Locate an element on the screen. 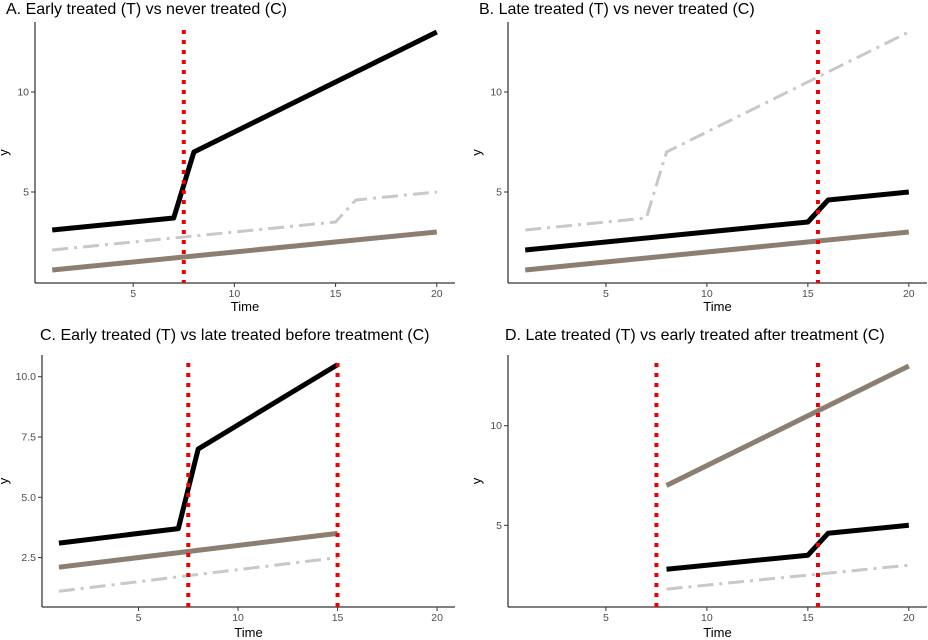  y-tick-label: 2.5 is located at coordinates (28, 558).